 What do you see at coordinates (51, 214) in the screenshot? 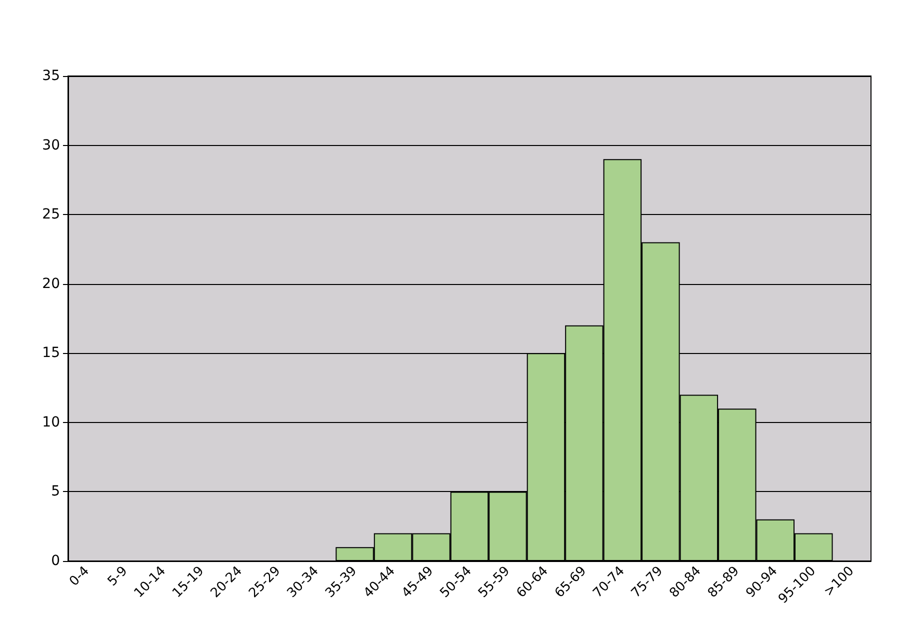
I see `y-tick-label: 25` at bounding box center [51, 214].